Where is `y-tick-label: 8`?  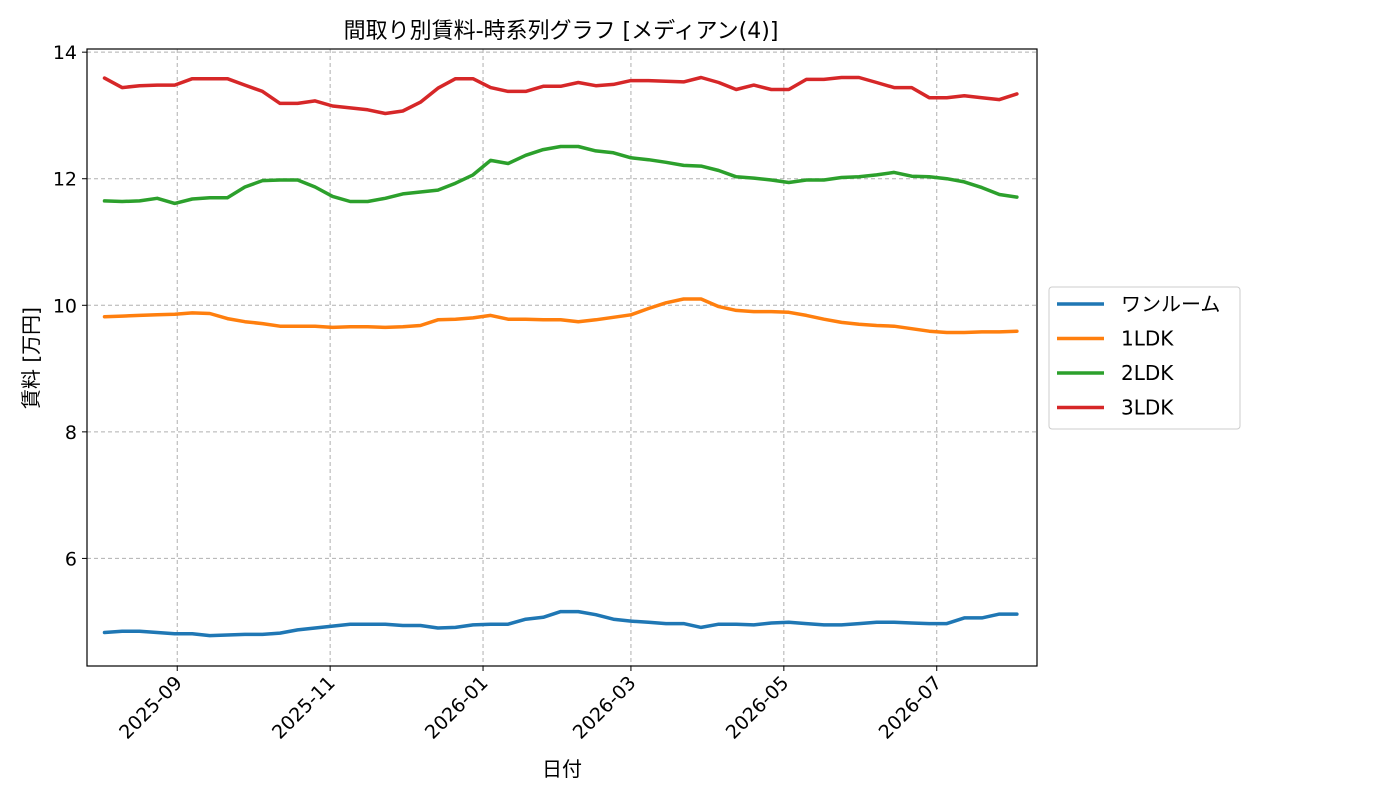
y-tick-label: 8 is located at coordinates (71, 433).